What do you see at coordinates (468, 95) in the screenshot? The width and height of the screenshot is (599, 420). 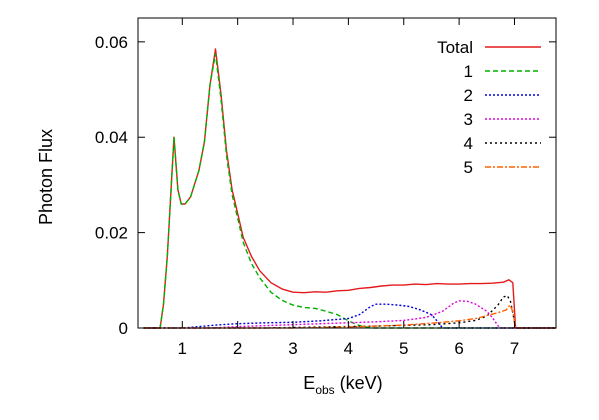 I see `legend-label: 2` at bounding box center [468, 95].